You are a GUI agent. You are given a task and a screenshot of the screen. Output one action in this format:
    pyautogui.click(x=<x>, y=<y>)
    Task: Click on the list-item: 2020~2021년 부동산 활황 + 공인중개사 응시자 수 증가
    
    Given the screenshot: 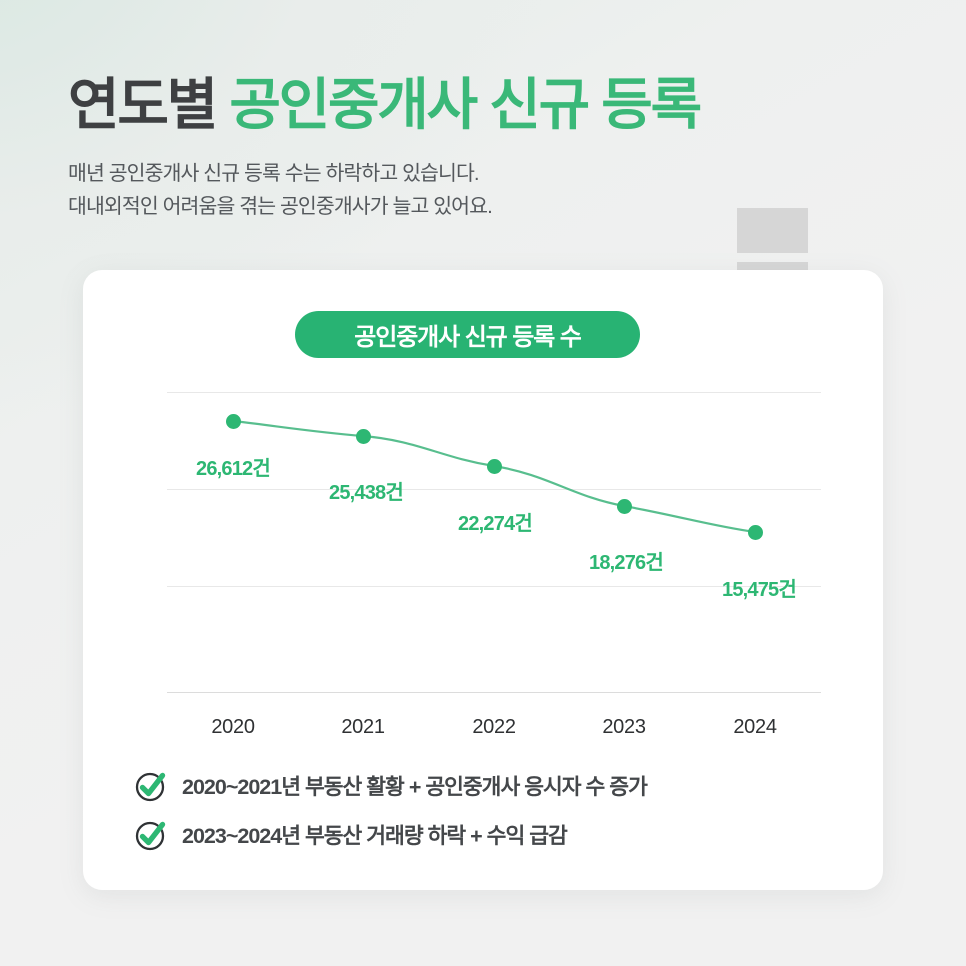 What is the action you would take?
    pyautogui.click(x=490, y=785)
    